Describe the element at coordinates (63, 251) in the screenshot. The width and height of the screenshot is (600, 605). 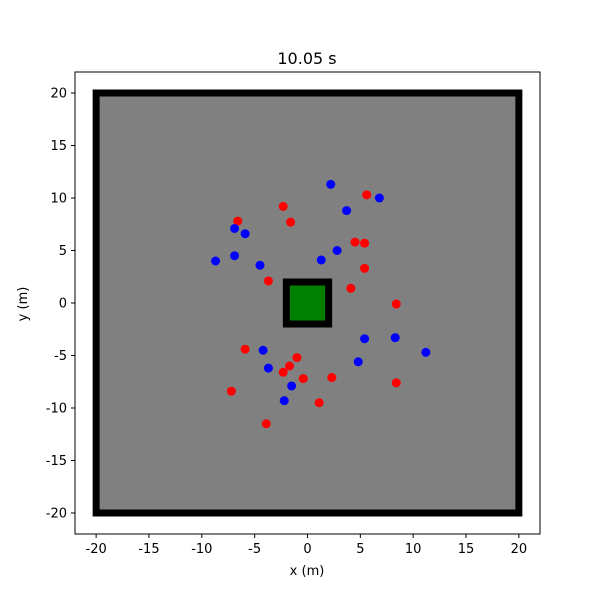
I see `y-tick-label: 5` at that location.